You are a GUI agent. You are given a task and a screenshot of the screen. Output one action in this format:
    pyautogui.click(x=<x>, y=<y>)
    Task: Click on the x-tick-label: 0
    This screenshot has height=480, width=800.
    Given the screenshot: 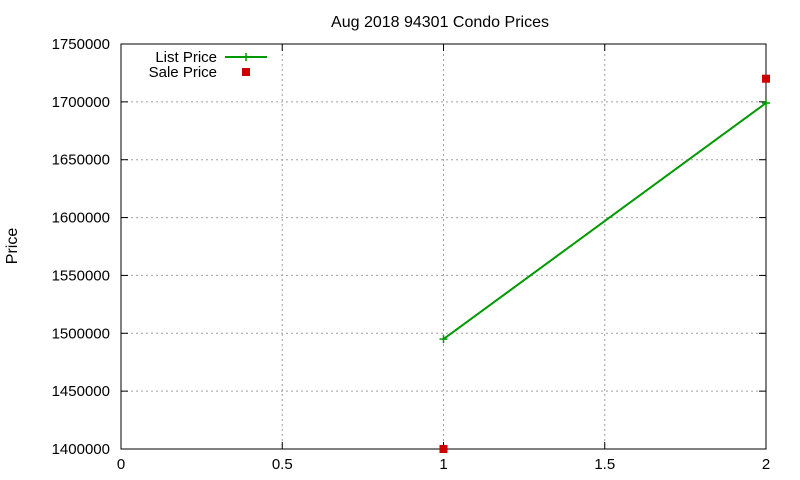 What is the action you would take?
    pyautogui.click(x=121, y=464)
    